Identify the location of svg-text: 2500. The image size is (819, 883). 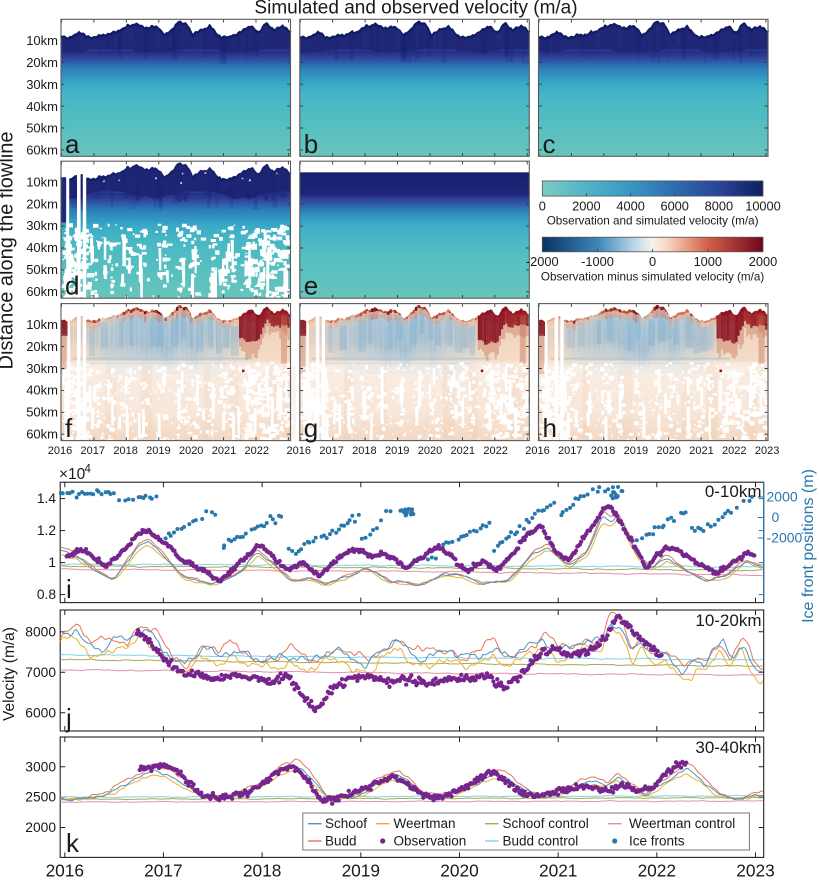
(40, 797).